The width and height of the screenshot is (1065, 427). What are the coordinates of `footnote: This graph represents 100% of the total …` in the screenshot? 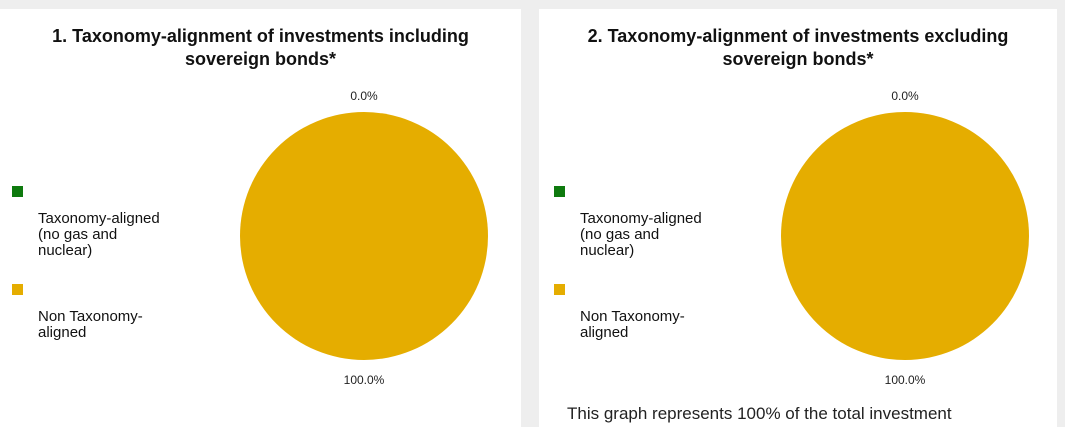 It's located at (759, 413).